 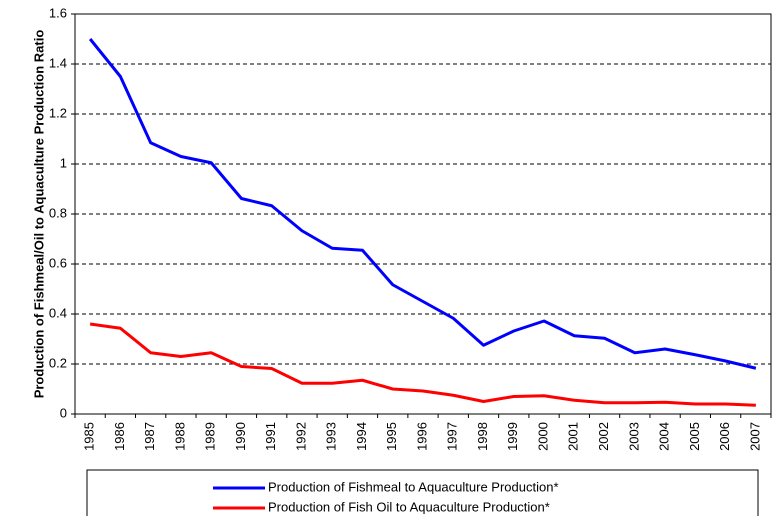 I want to click on x-tick-label: 1990, so click(x=240, y=436).